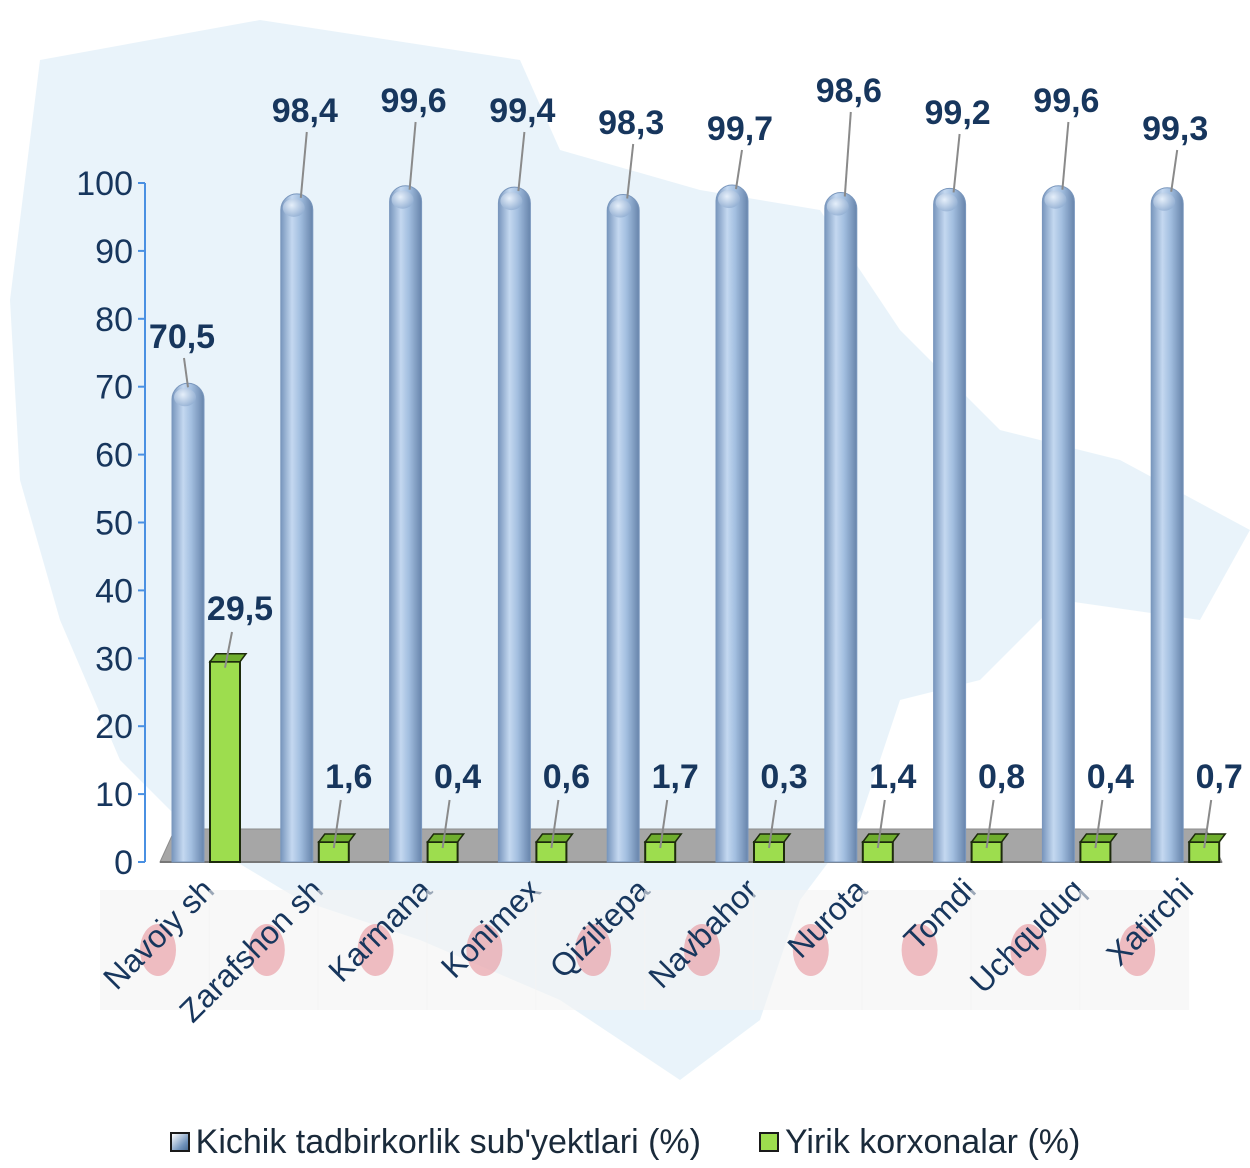 This screenshot has width=1250, height=1168. I want to click on legend-label-small-business: Kichik tadbirkorlik sub'yektlari (%), so click(448, 1141).